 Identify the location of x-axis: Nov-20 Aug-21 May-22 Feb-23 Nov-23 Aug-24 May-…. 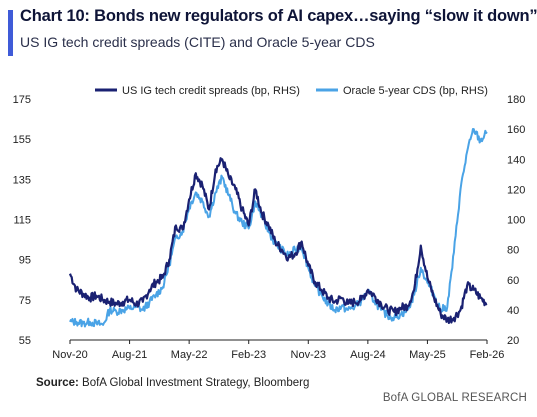
(278, 350).